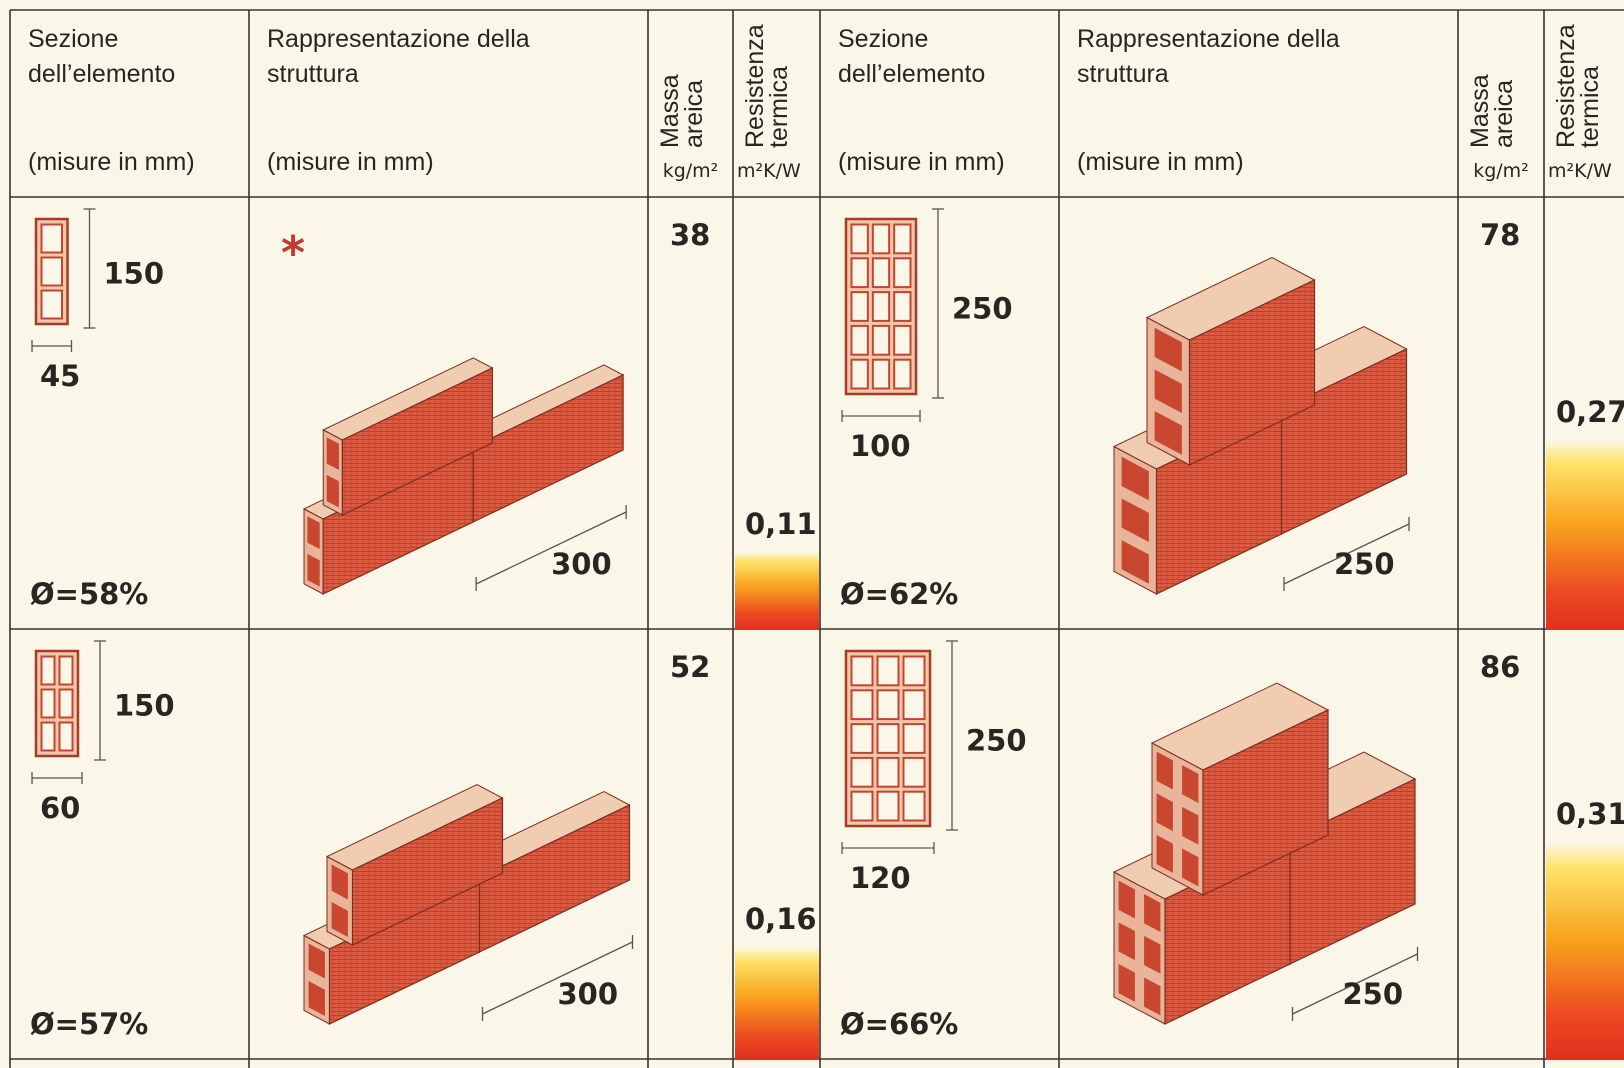 The width and height of the screenshot is (1624, 1068). I want to click on section-width: 60, so click(60, 808).